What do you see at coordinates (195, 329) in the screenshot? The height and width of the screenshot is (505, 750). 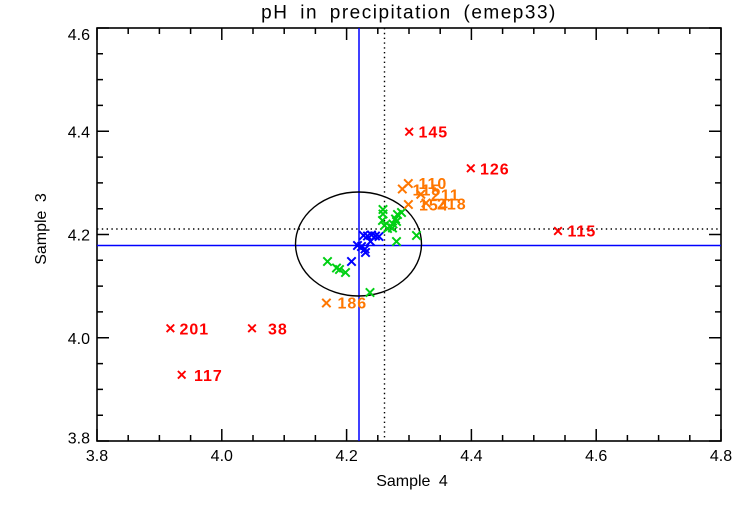 I see `svg-text: 201` at bounding box center [195, 329].